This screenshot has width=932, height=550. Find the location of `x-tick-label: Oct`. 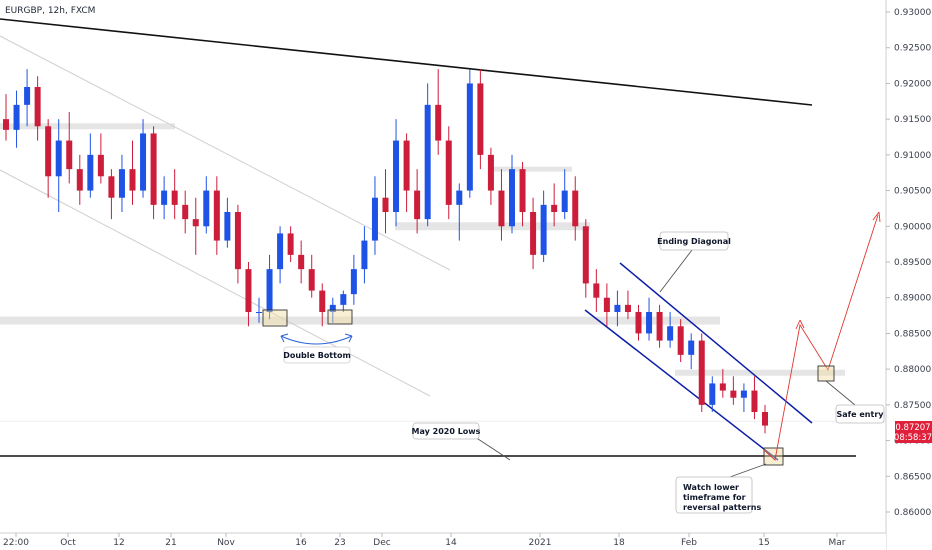

x-tick-label: Oct is located at coordinates (68, 543).